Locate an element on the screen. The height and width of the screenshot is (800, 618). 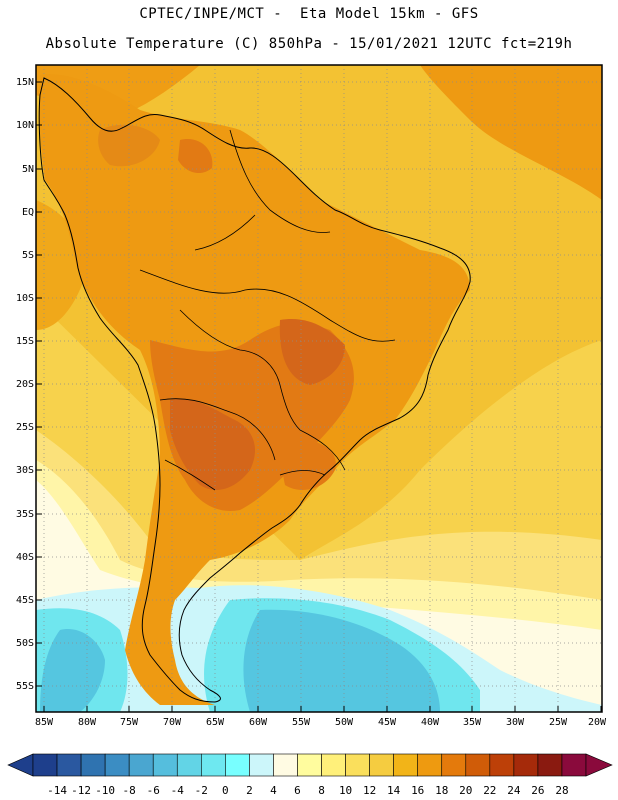
lat-label-10s: 10S is located at coordinates (24, 298).